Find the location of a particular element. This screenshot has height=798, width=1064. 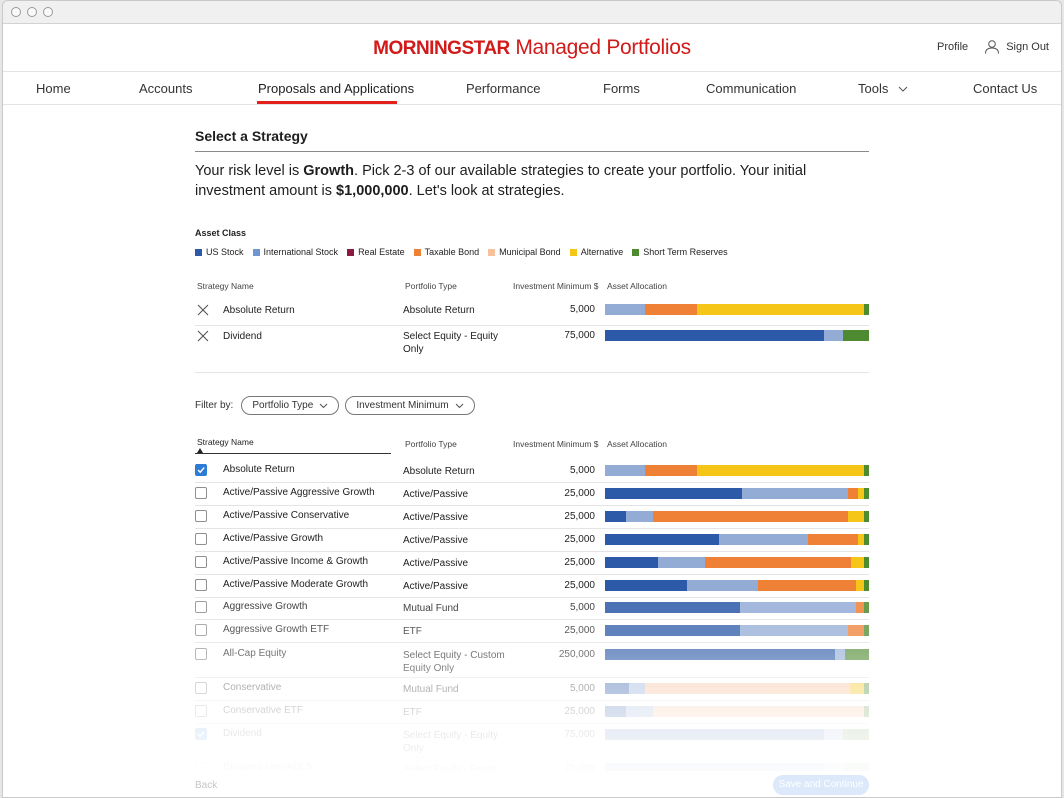

legend-item: International Stock is located at coordinates (295, 252).